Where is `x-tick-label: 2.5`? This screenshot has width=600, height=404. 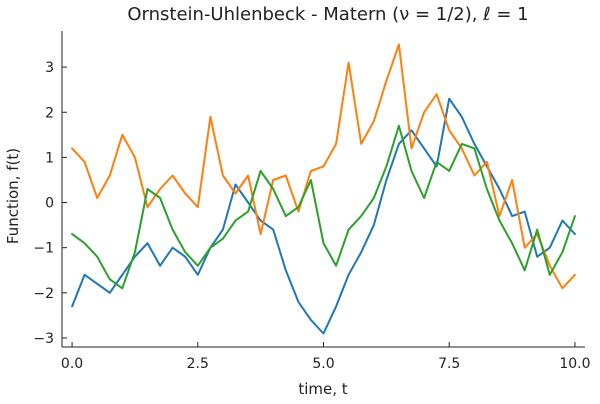
x-tick-label: 2.5 is located at coordinates (198, 364).